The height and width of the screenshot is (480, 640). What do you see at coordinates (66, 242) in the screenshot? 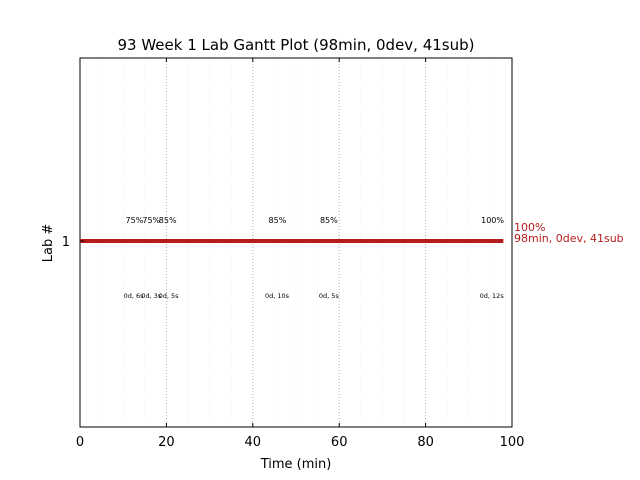
I see `y-tick-label: 1` at bounding box center [66, 242].